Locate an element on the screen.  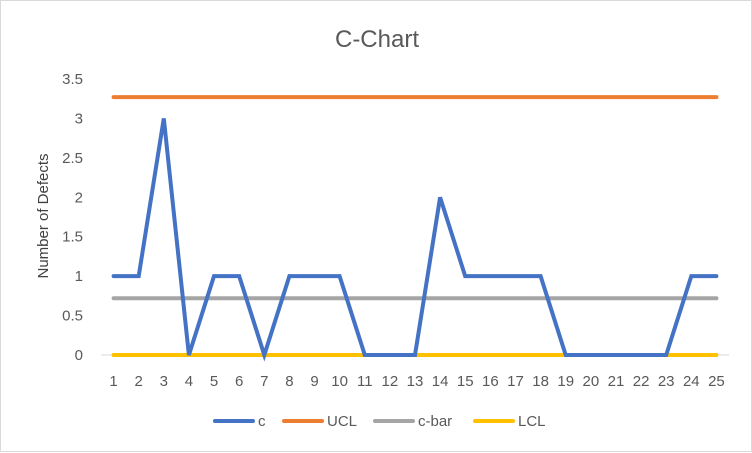
x-tick-label: 15 is located at coordinates (465, 381).